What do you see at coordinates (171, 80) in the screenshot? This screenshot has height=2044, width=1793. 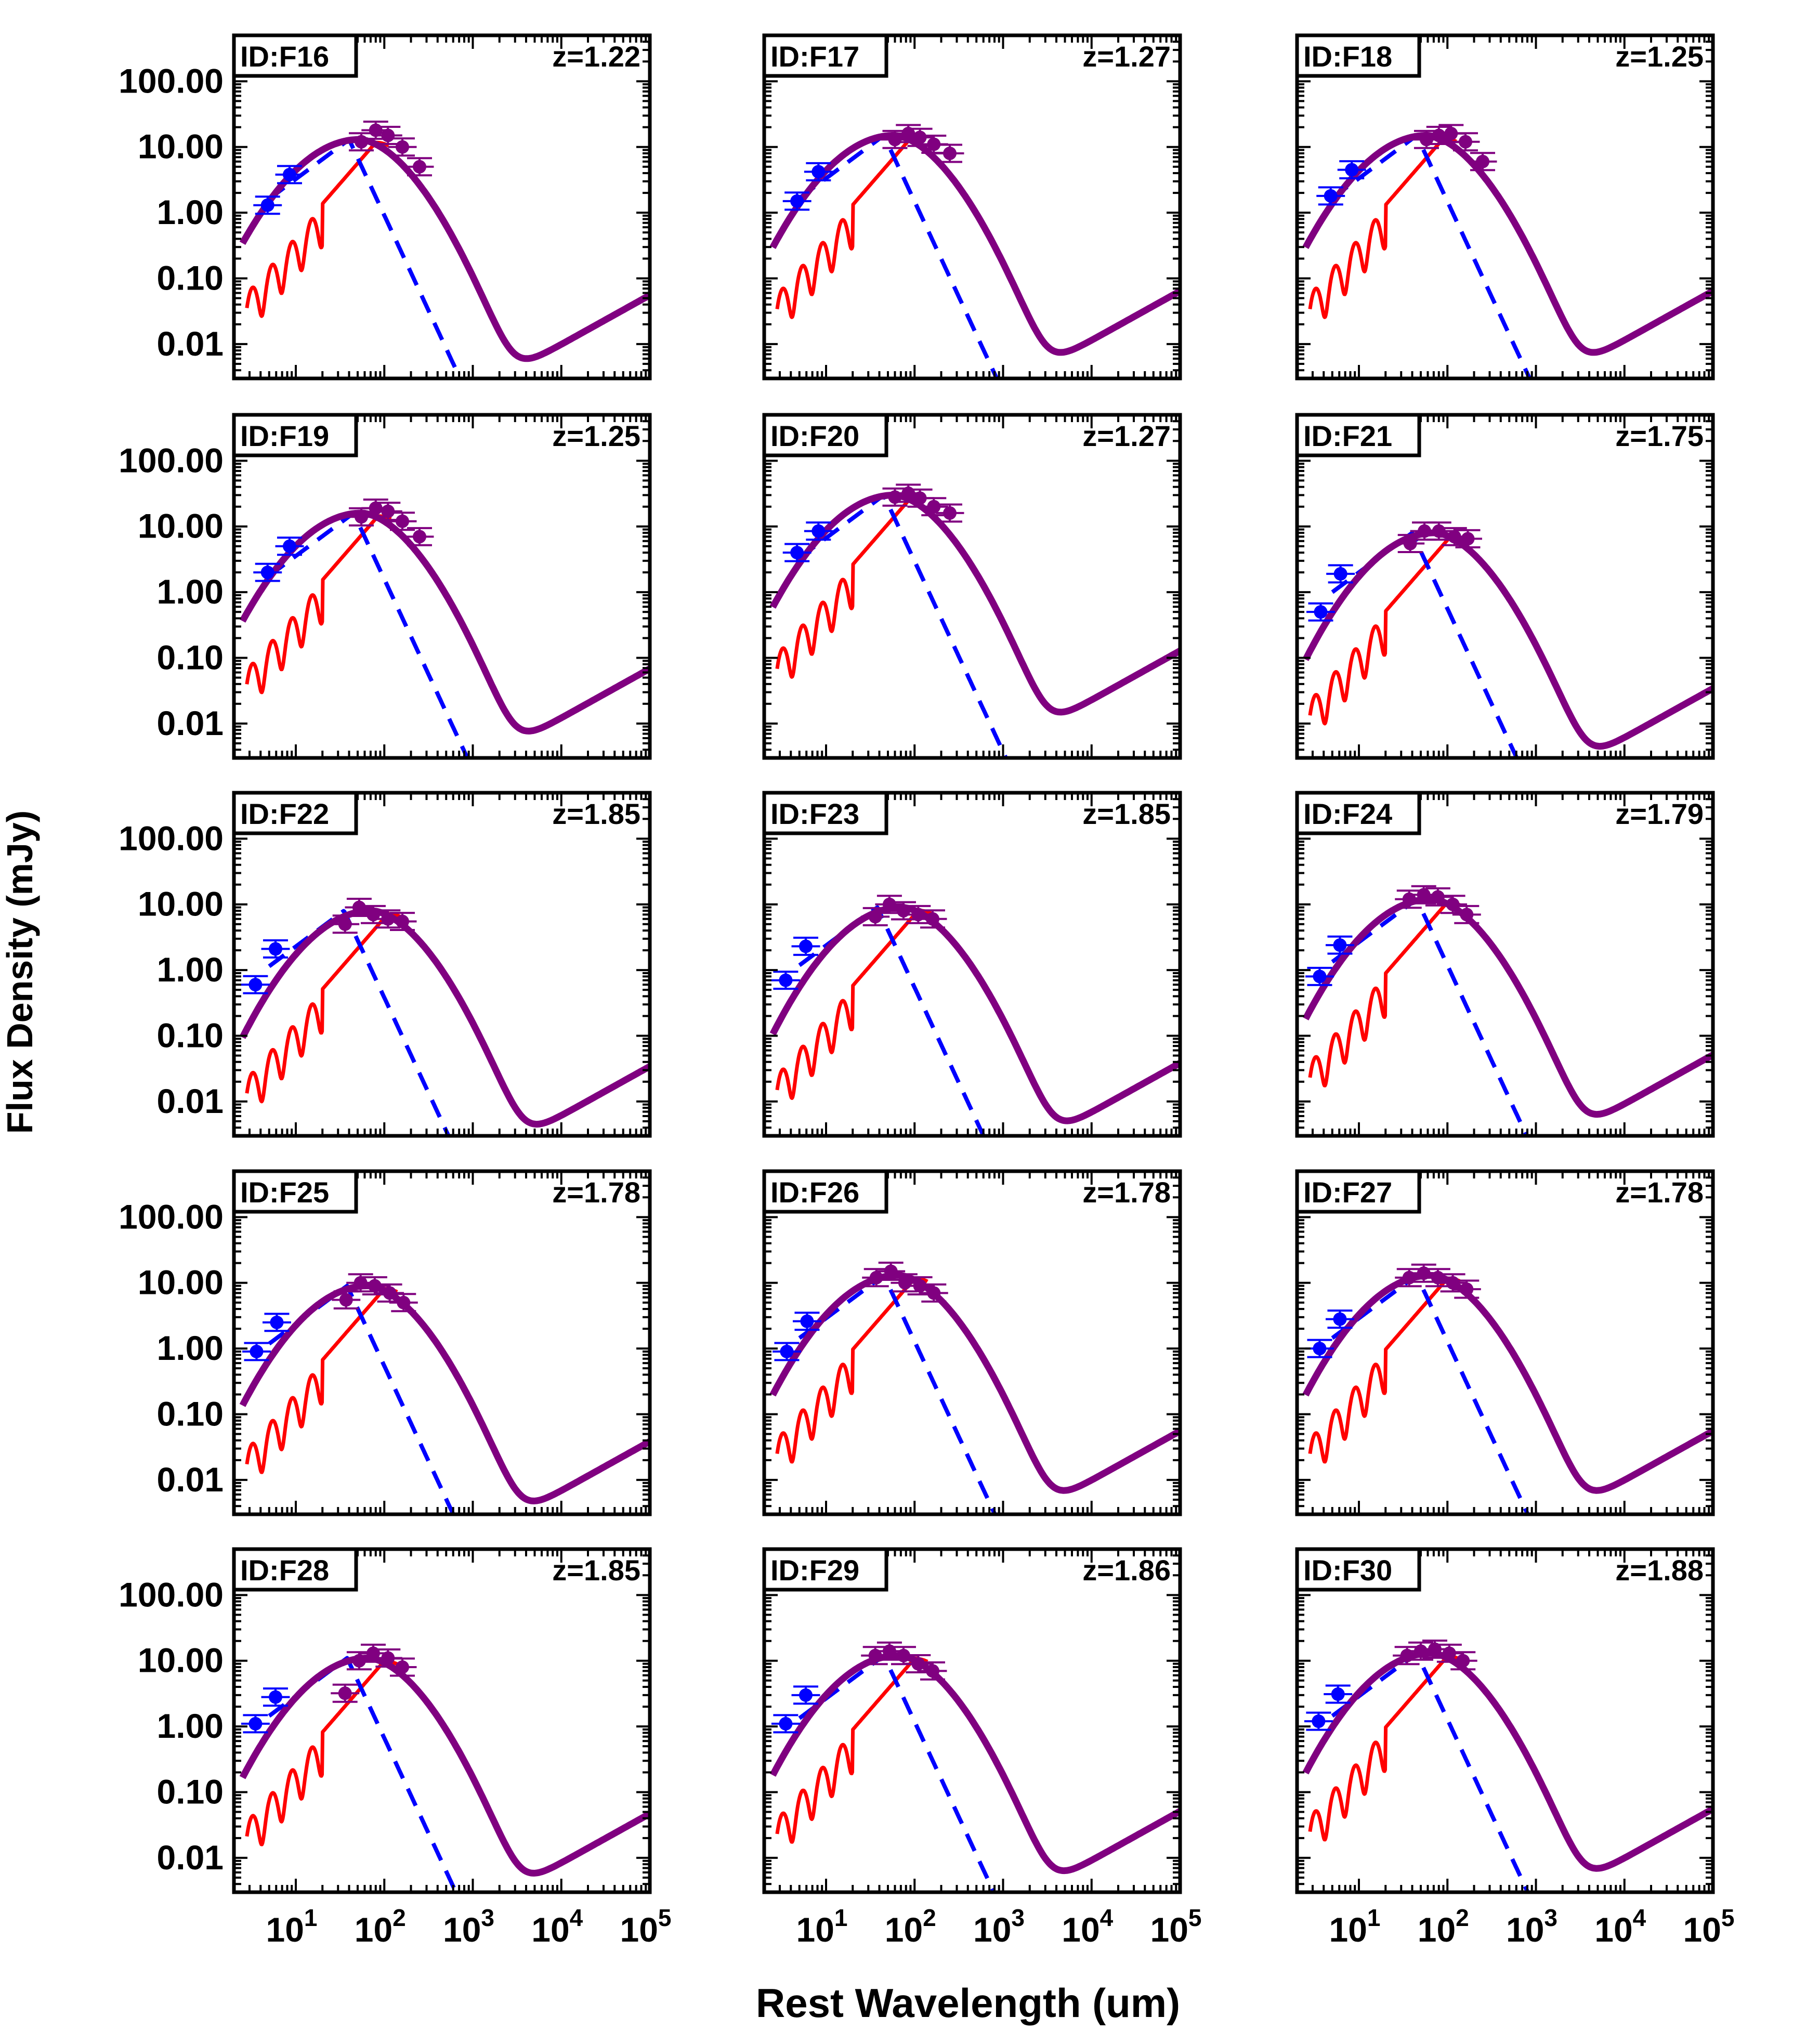 I see `y-tick-label: 100.00` at bounding box center [171, 80].